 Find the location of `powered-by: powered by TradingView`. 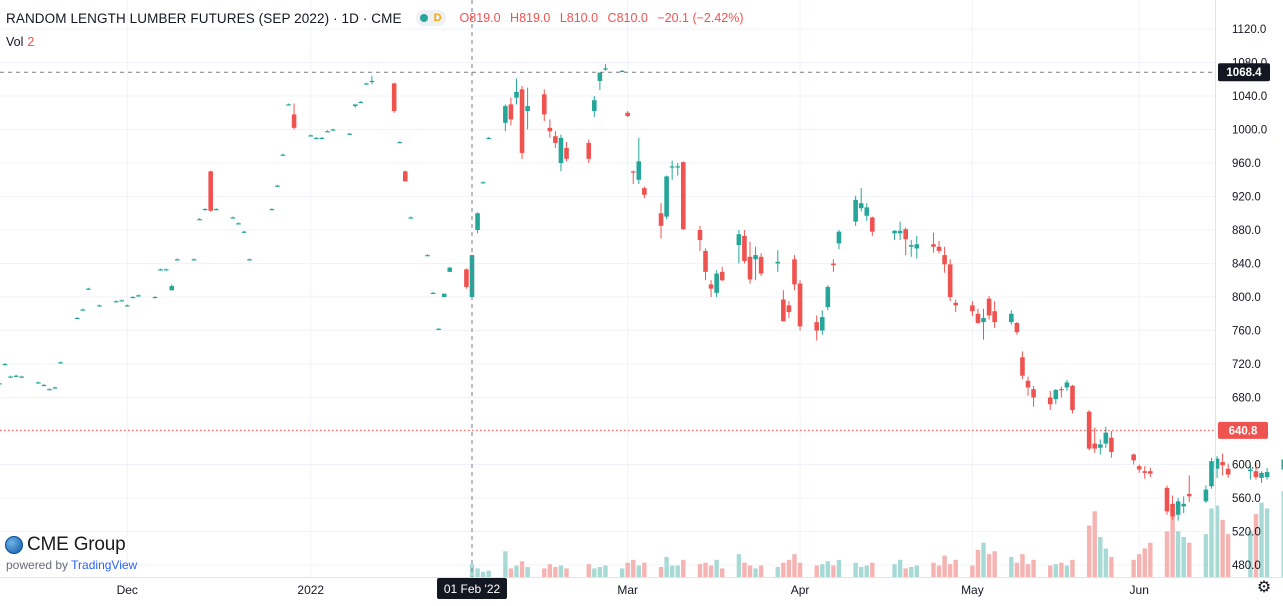

powered-by: powered by TradingView is located at coordinates (71, 565).